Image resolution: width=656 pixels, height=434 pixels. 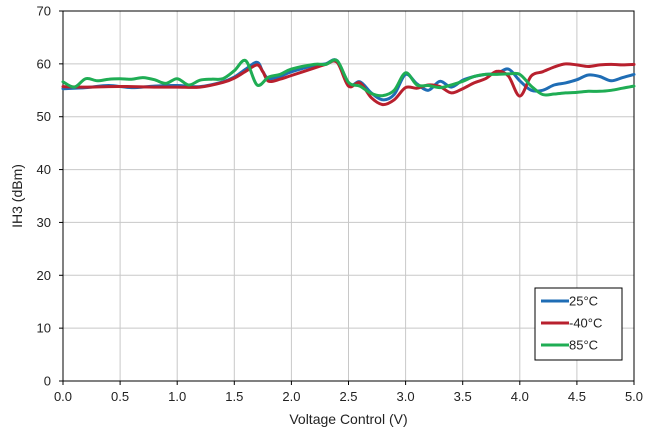 What do you see at coordinates (585, 323) in the screenshot?
I see `legend-label: -40°C` at bounding box center [585, 323].